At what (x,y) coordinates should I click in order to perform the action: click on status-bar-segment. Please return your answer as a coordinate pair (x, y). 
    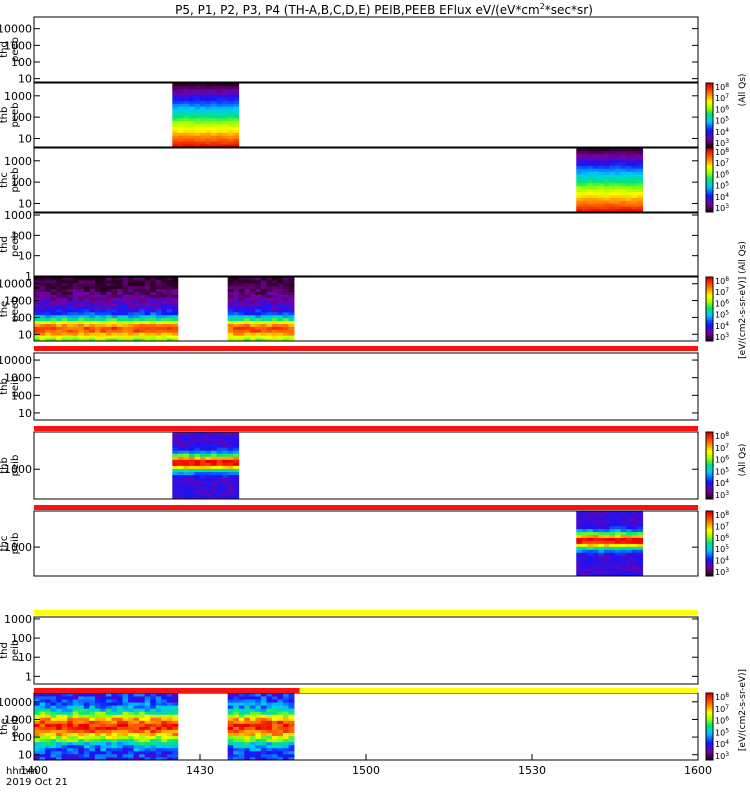
    Looking at the image, I should click on (167, 690).